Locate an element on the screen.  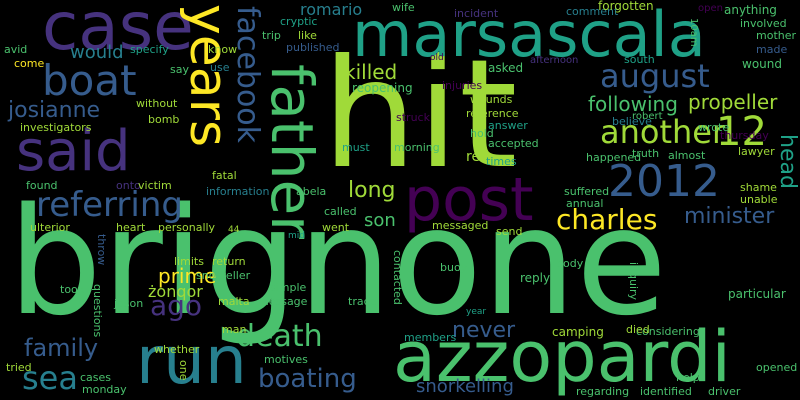
word-opened: opened is located at coordinates (777, 367).